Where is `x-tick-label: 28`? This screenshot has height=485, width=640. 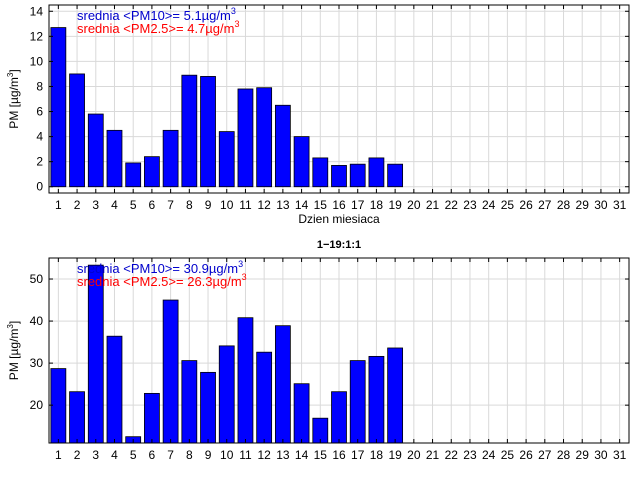 x-tick-label: 28 is located at coordinates (564, 205).